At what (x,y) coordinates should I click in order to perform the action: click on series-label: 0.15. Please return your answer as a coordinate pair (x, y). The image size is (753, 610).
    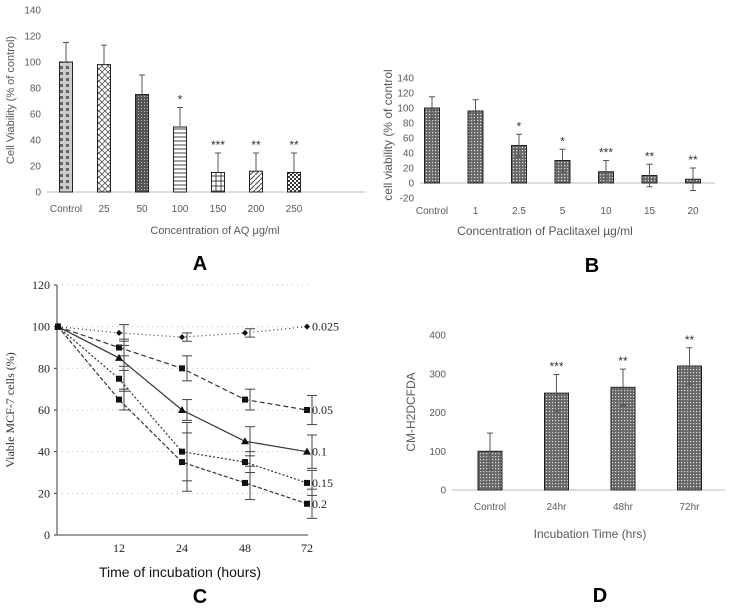
    Looking at the image, I should click on (322, 483).